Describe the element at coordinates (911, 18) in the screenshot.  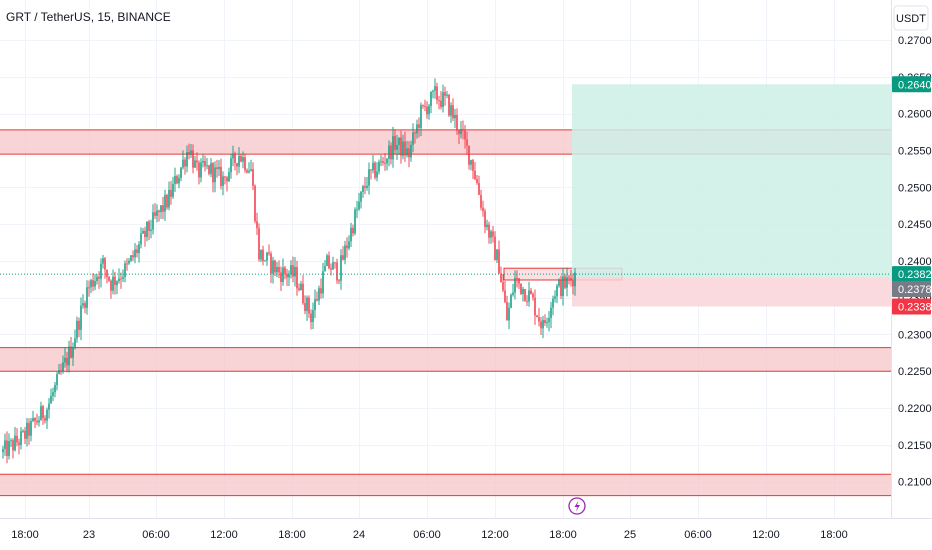
I see `currency-button: USDT` at that location.